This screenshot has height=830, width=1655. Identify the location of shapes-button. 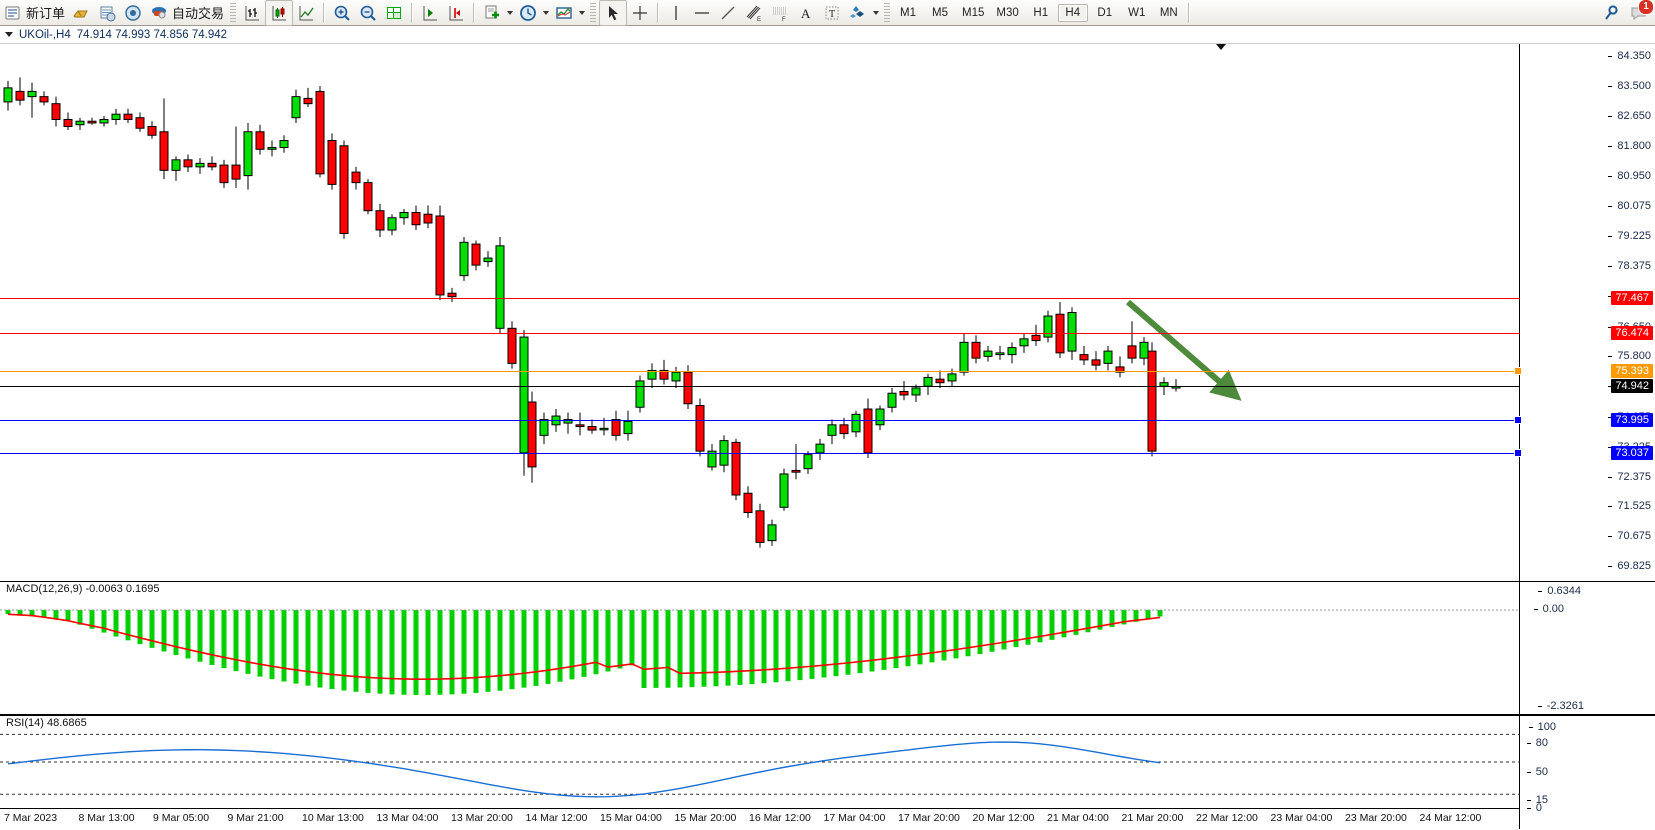
(858, 13).